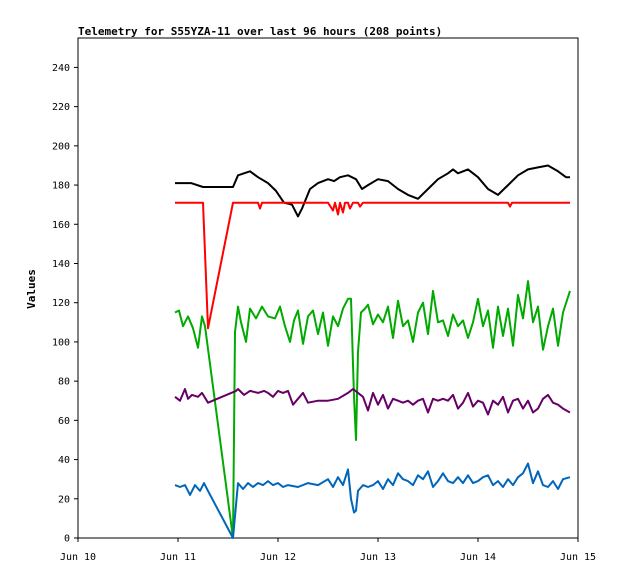  Describe the element at coordinates (61, 342) in the screenshot. I see `y-tick-label: 100` at that location.